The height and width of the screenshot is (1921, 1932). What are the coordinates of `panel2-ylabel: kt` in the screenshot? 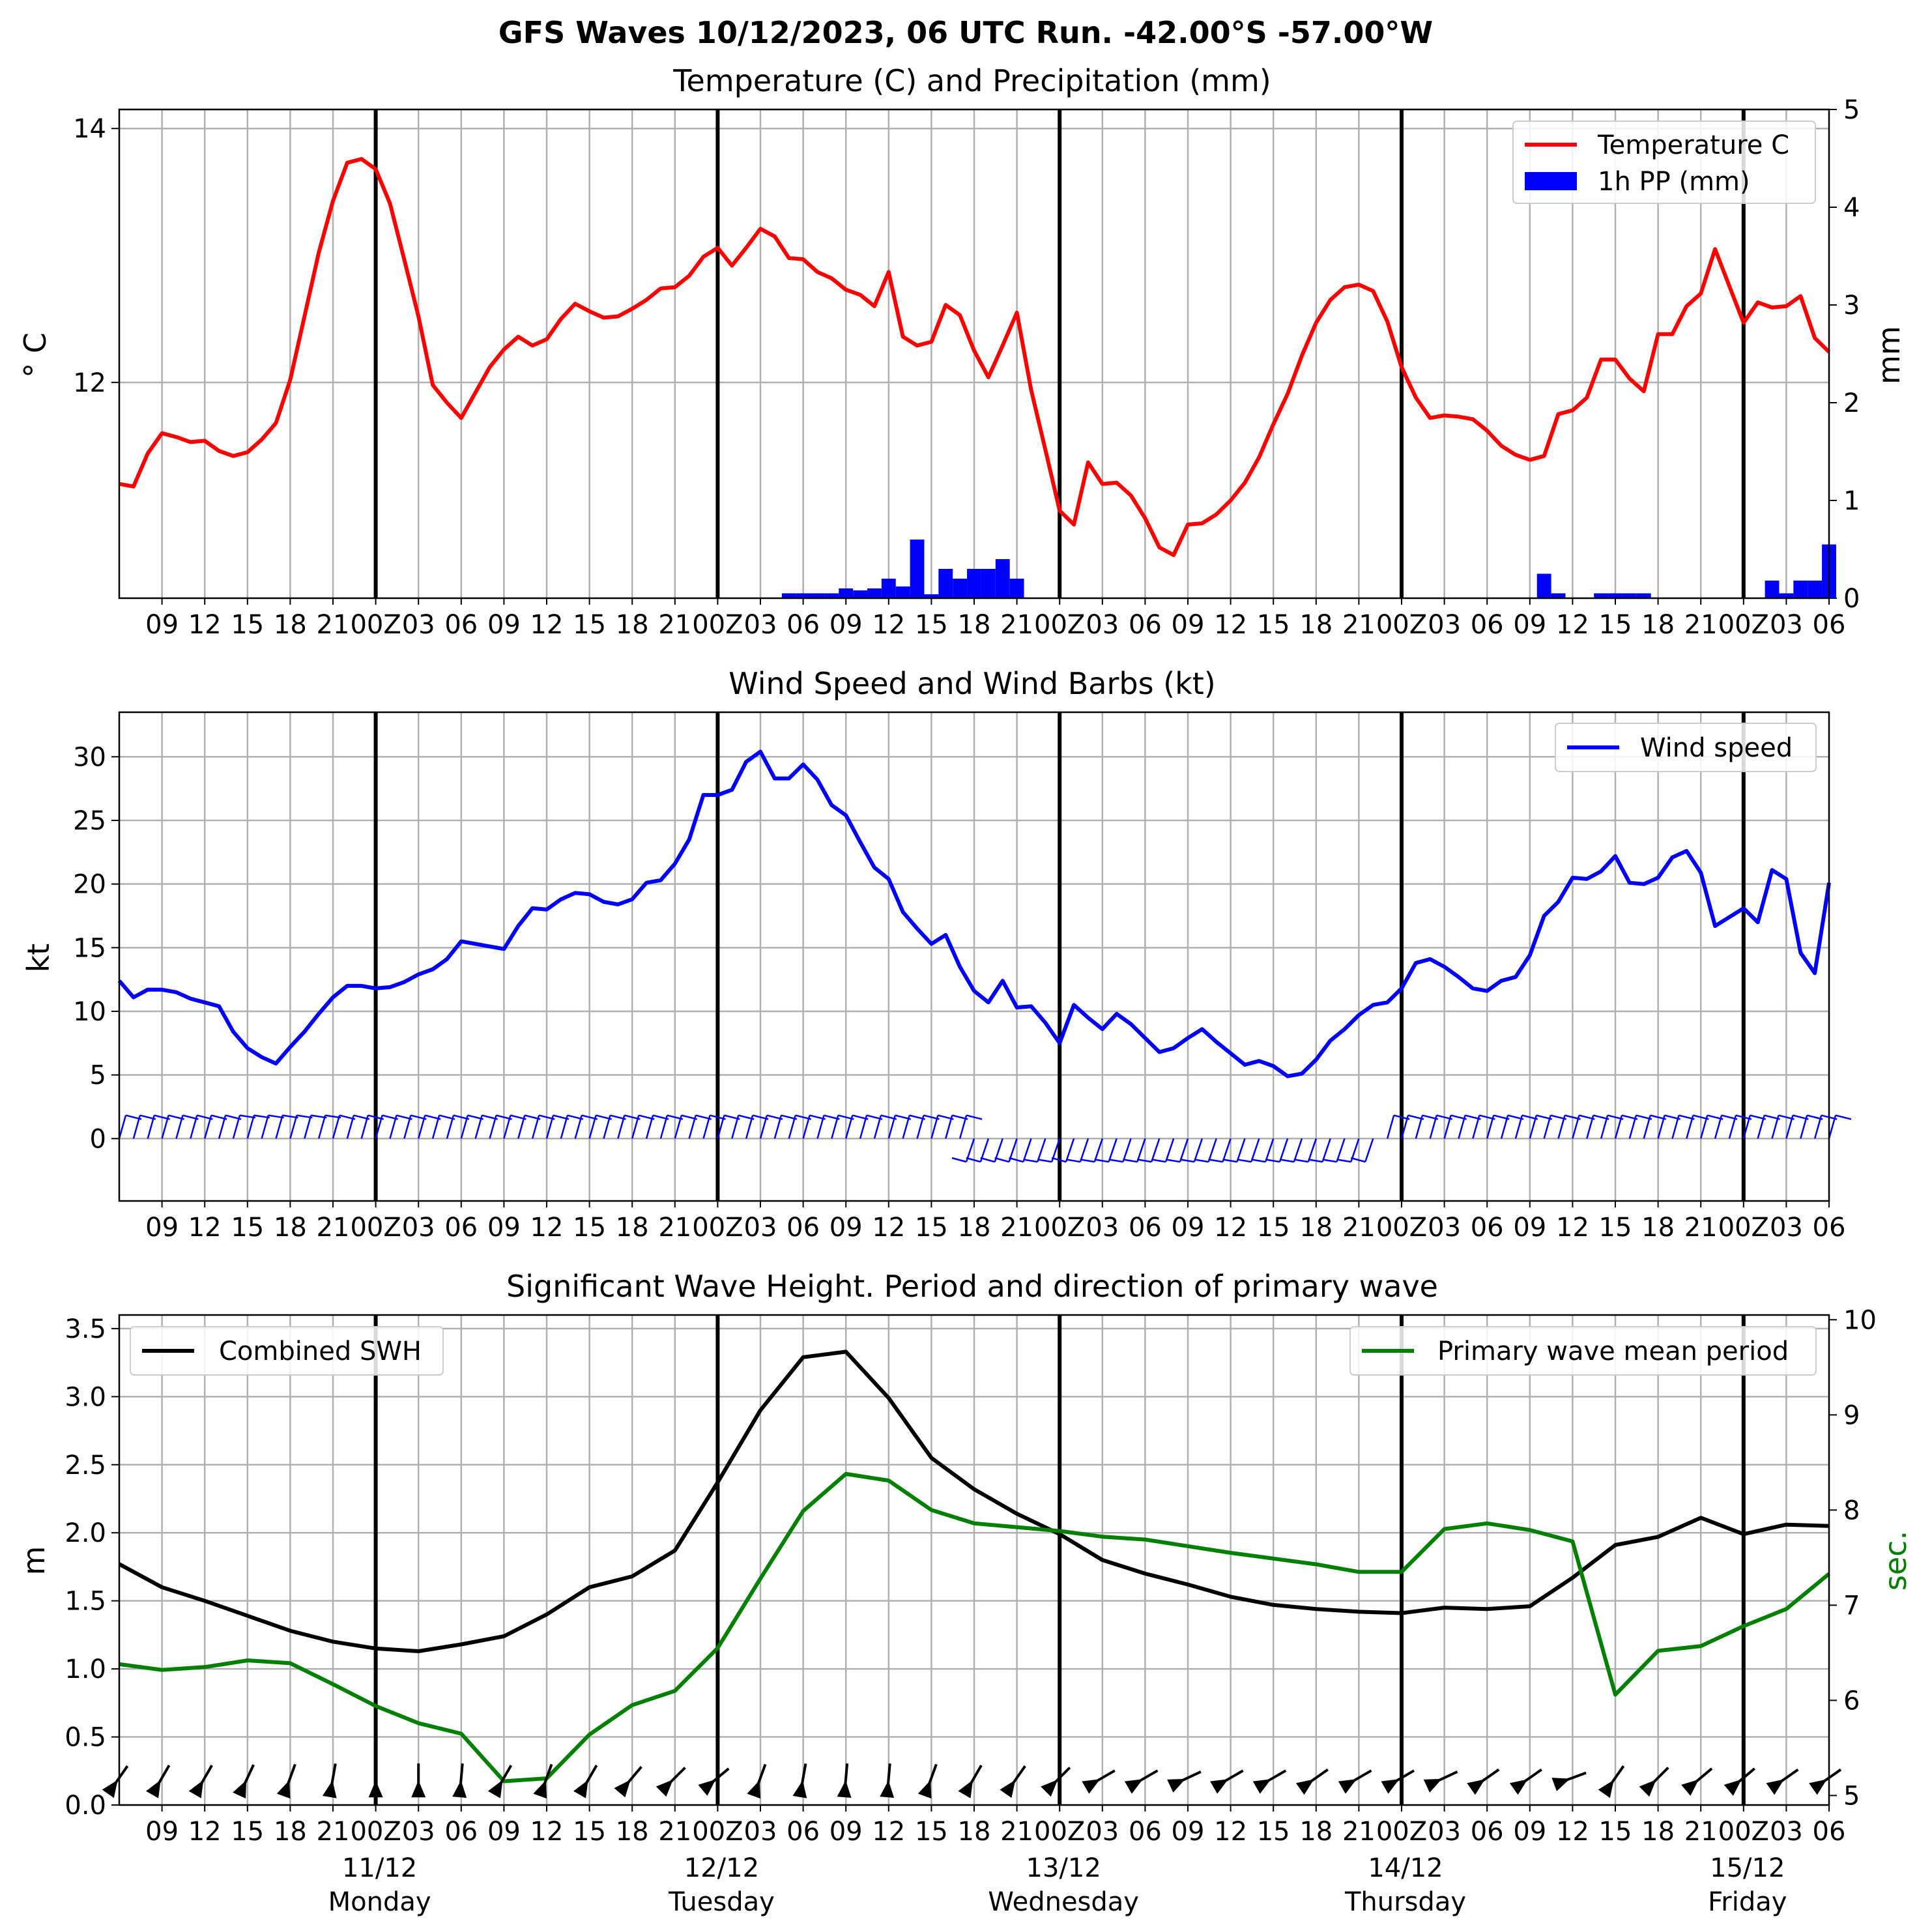 It's located at (38, 958).